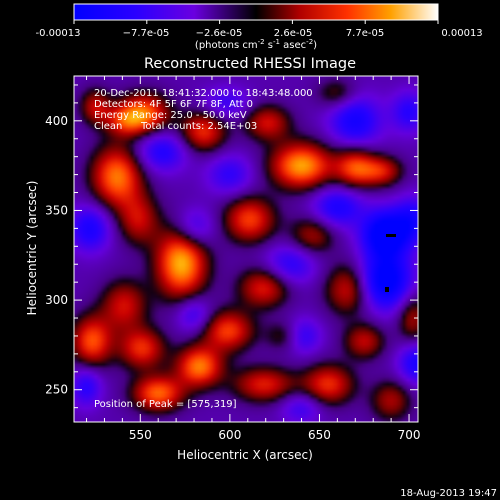 Image resolution: width=500 pixels, height=500 pixels. Describe the element at coordinates (245, 455) in the screenshot. I see `x-axis-label: Heliocentric X (arcsec)` at that location.